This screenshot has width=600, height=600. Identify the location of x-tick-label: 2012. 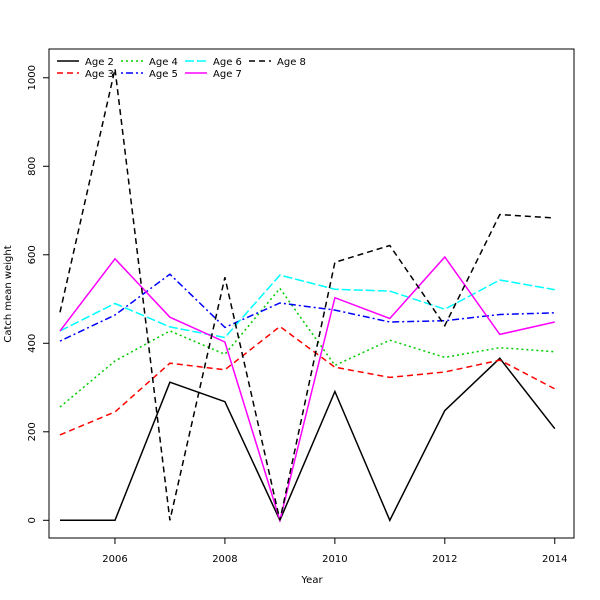
(444, 559).